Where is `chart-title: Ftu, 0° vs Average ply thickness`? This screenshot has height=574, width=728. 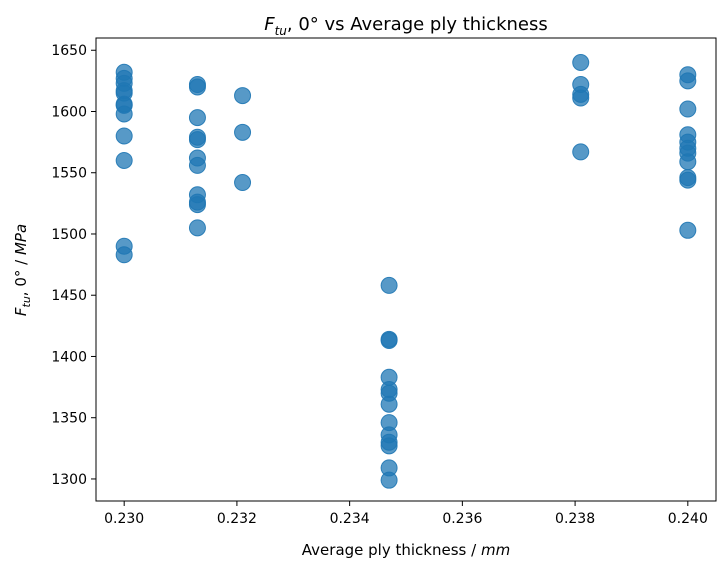
chart-title: Ftu, 0° vs Average ply thickness is located at coordinates (406, 26).